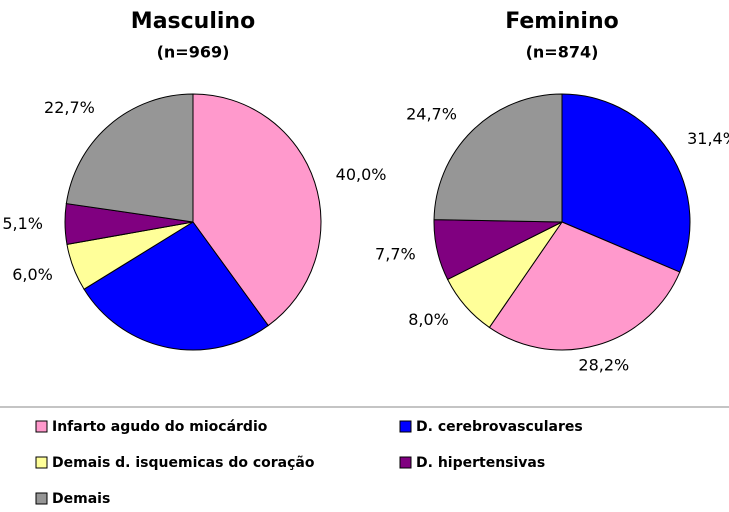  What do you see at coordinates (480, 463) in the screenshot?
I see `legend-label: D. hipertensivas` at bounding box center [480, 463].